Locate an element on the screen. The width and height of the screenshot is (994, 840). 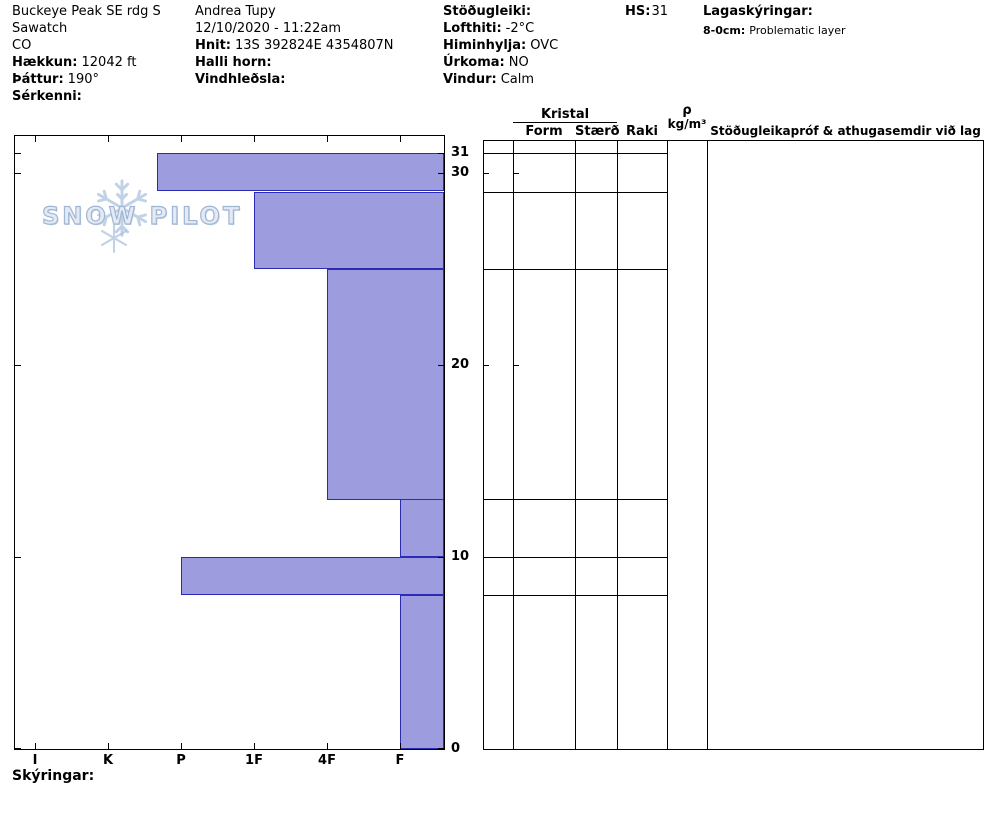
depth-tick-label: 0 is located at coordinates (456, 748).